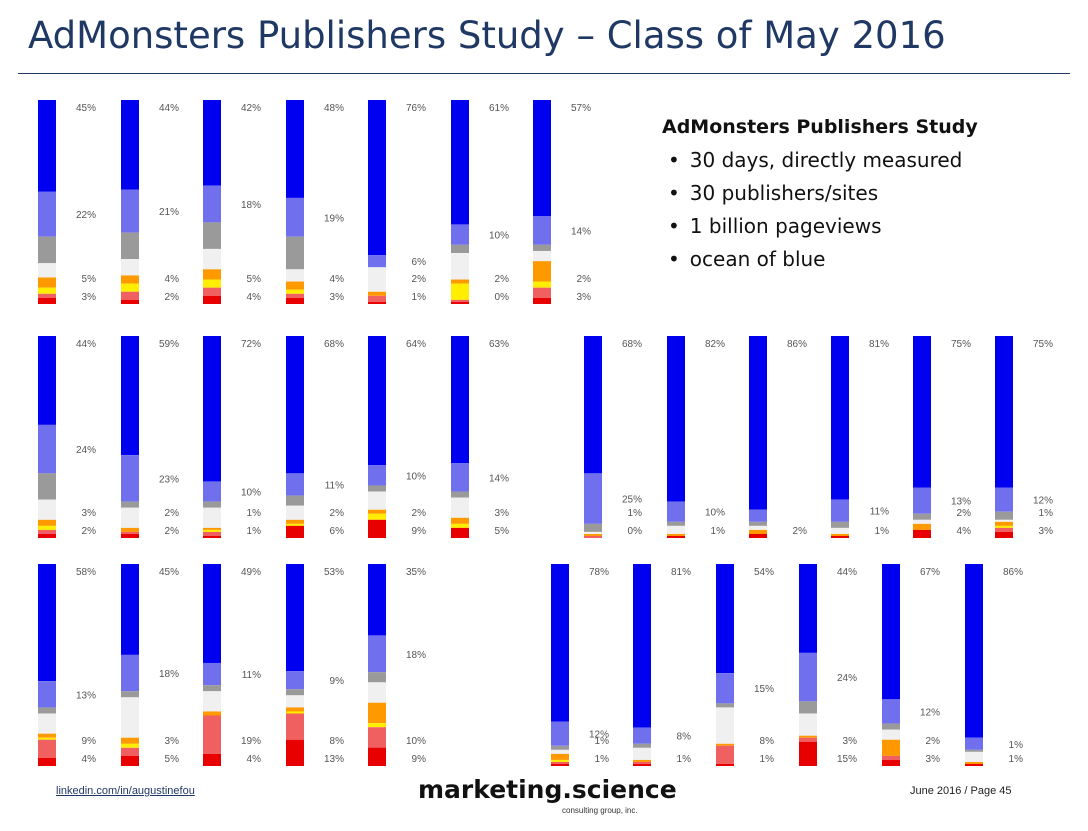 This screenshot has height=831, width=1088. What do you see at coordinates (125, 791) in the screenshot?
I see `linkedin-link: linkedin.com/in/augustinefou` at bounding box center [125, 791].